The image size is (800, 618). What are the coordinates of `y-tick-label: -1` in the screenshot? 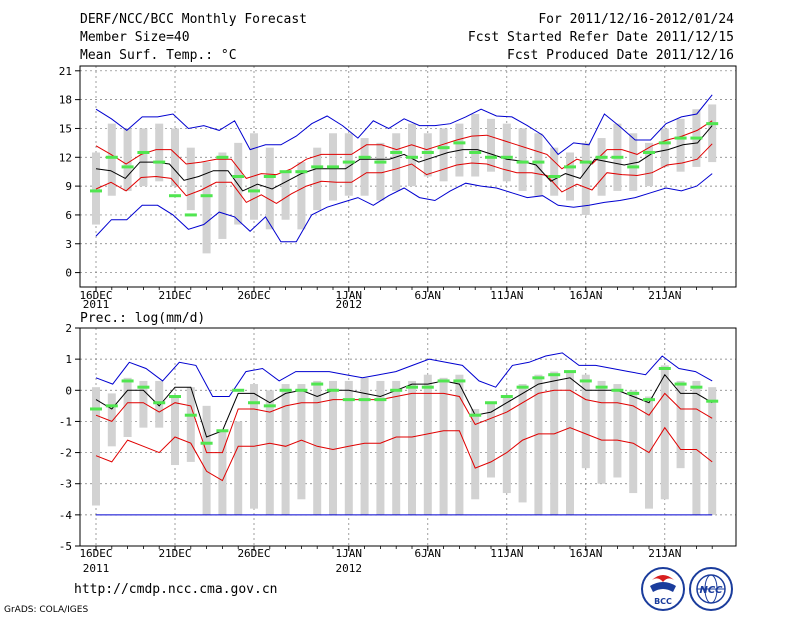 It's located at (65, 421).